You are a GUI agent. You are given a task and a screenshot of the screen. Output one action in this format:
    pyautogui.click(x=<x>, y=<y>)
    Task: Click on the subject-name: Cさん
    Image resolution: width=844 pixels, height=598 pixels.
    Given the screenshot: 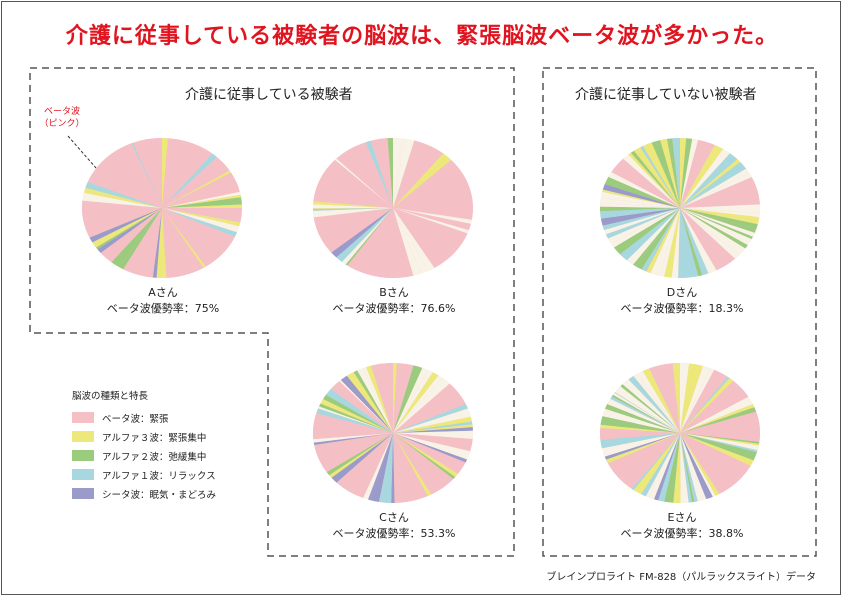 What is the action you would take?
    pyautogui.click(x=394, y=517)
    